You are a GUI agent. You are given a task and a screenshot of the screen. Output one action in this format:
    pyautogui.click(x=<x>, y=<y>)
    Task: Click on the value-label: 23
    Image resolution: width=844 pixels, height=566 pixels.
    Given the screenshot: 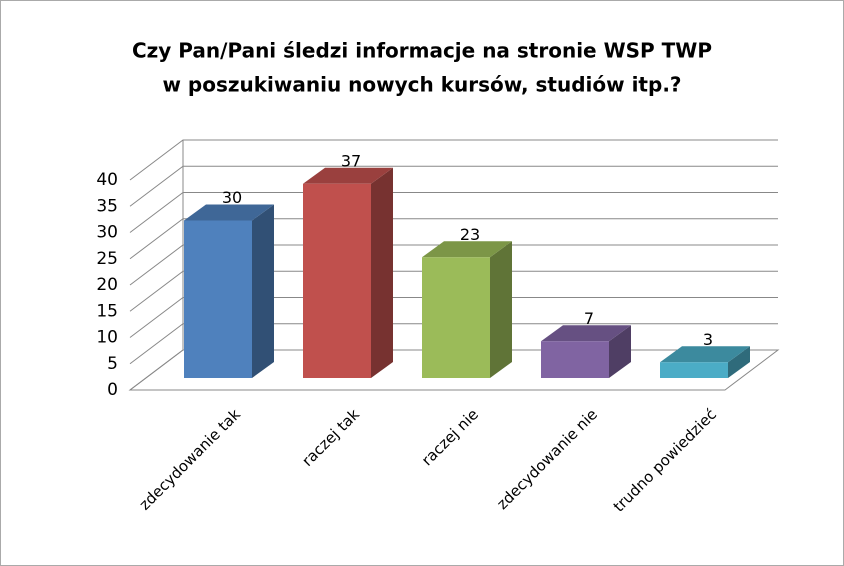 What is the action you would take?
    pyautogui.click(x=470, y=234)
    